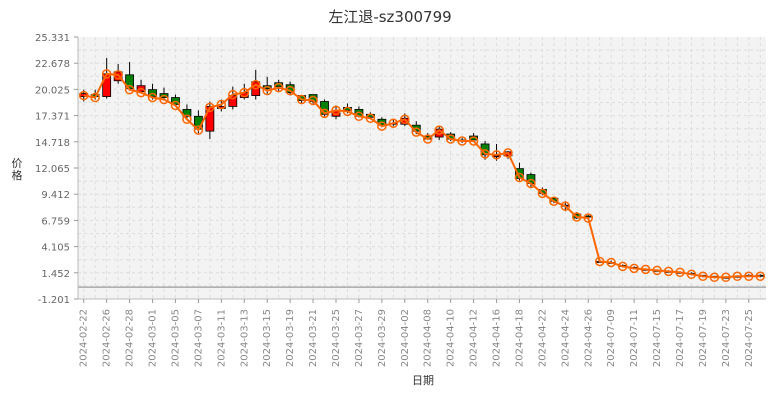  What do you see at coordinates (497, 338) in the screenshot?
I see `x-tick-label: 2024-04-16` at bounding box center [497, 338].